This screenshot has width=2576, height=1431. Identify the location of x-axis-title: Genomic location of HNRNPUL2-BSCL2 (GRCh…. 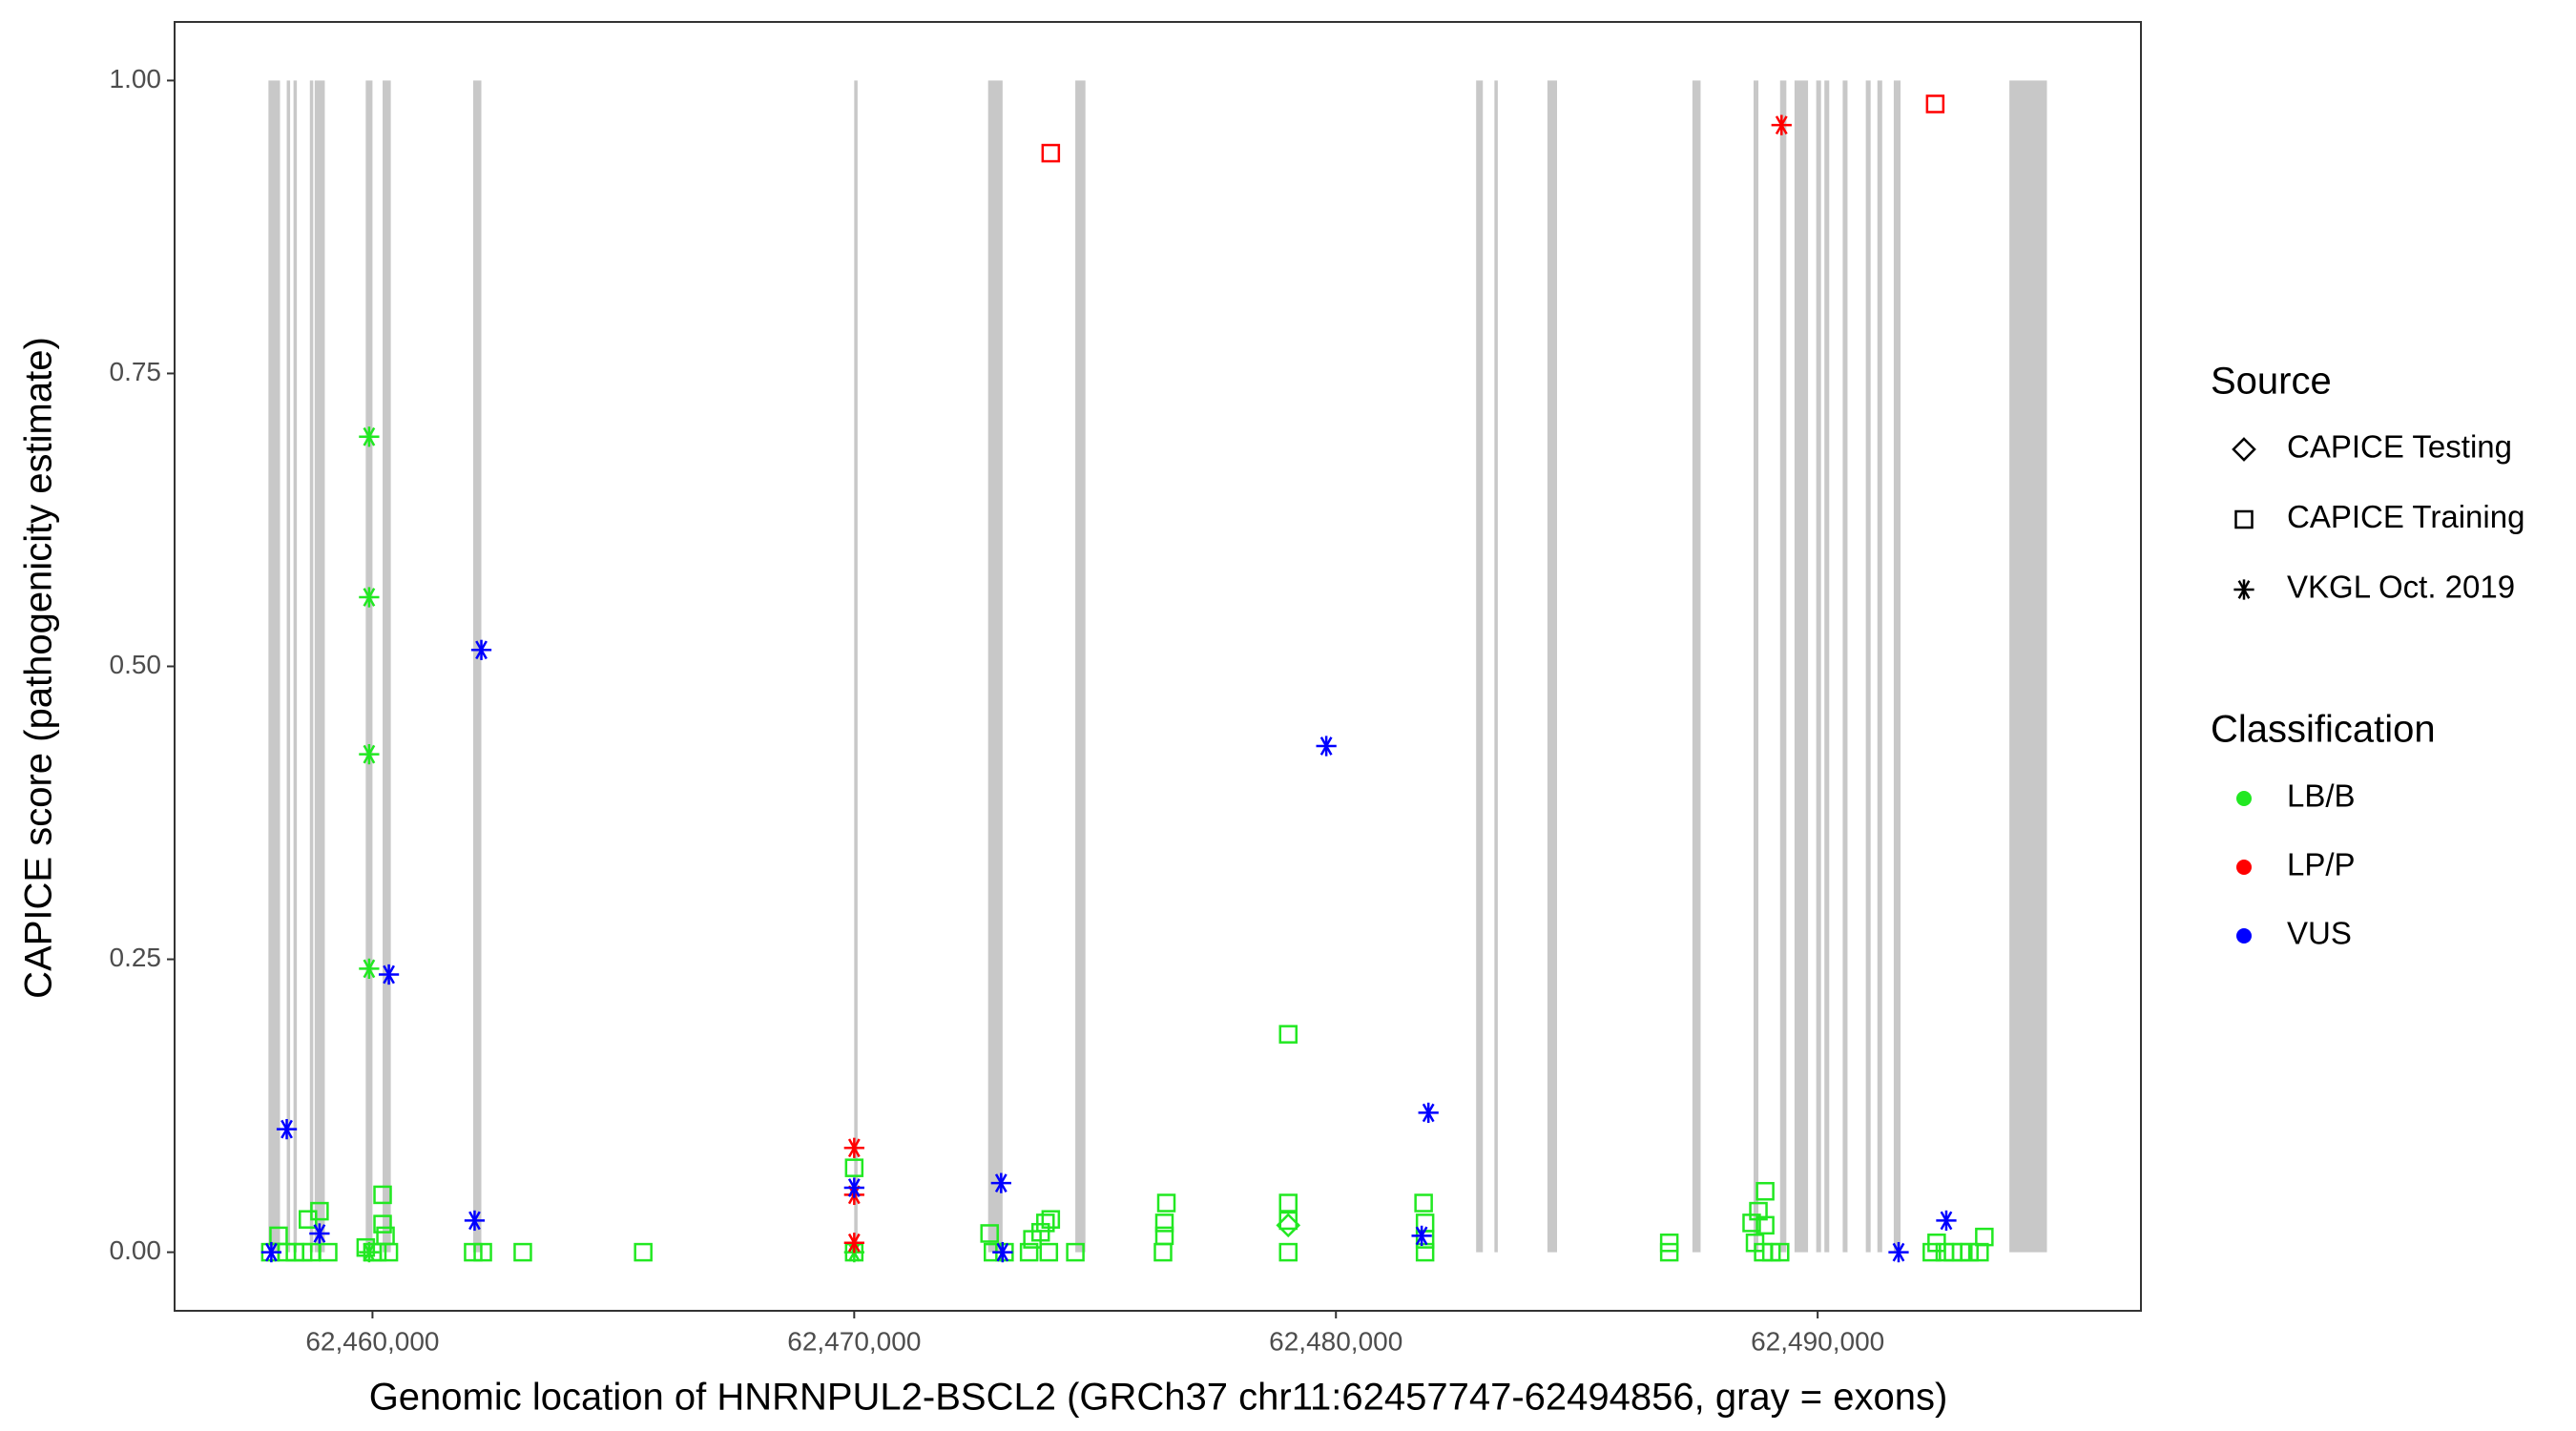
(1158, 1398).